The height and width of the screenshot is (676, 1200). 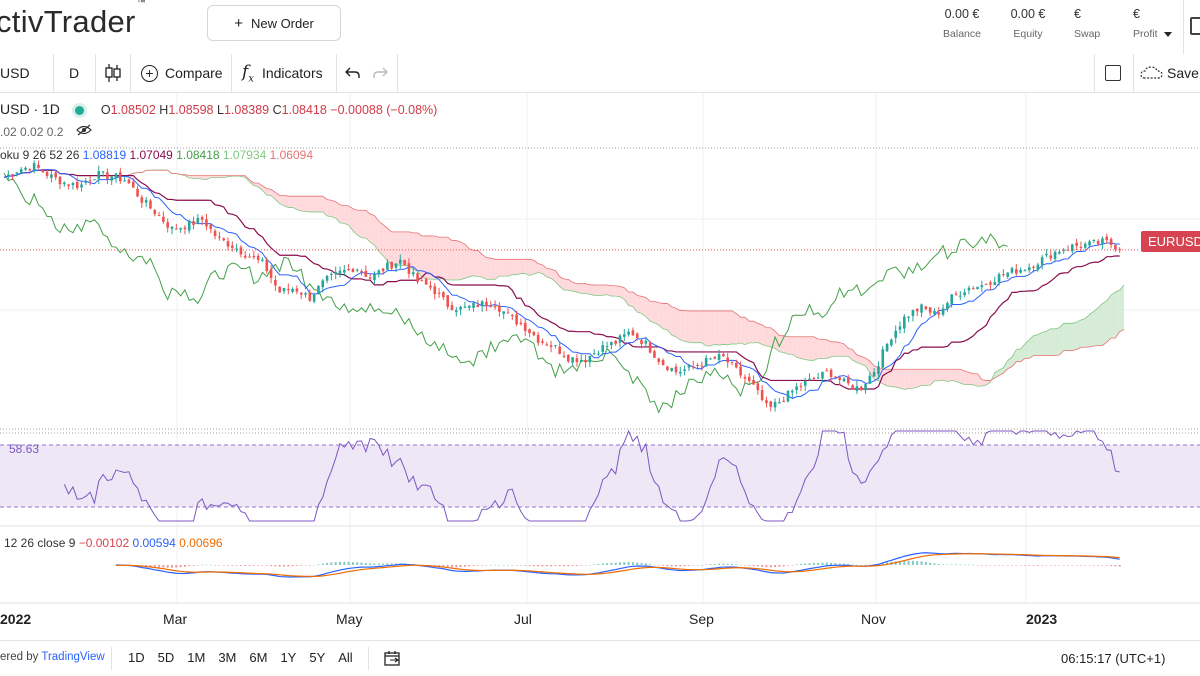 I want to click on range-5d: 5D, so click(x=166, y=657).